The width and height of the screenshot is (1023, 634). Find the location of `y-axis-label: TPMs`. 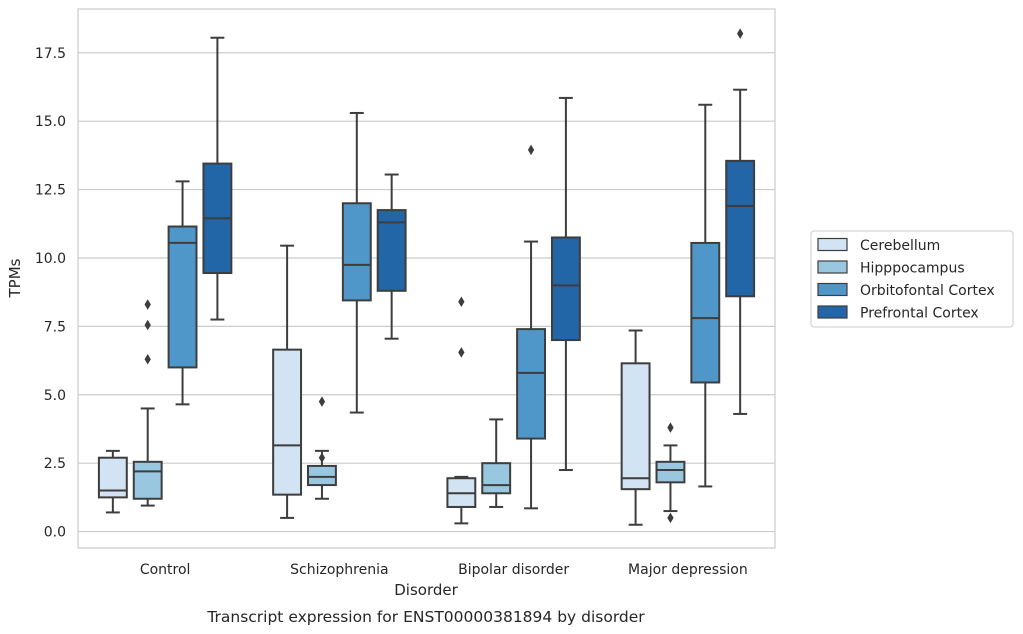

y-axis-label: TPMs is located at coordinates (15, 278).